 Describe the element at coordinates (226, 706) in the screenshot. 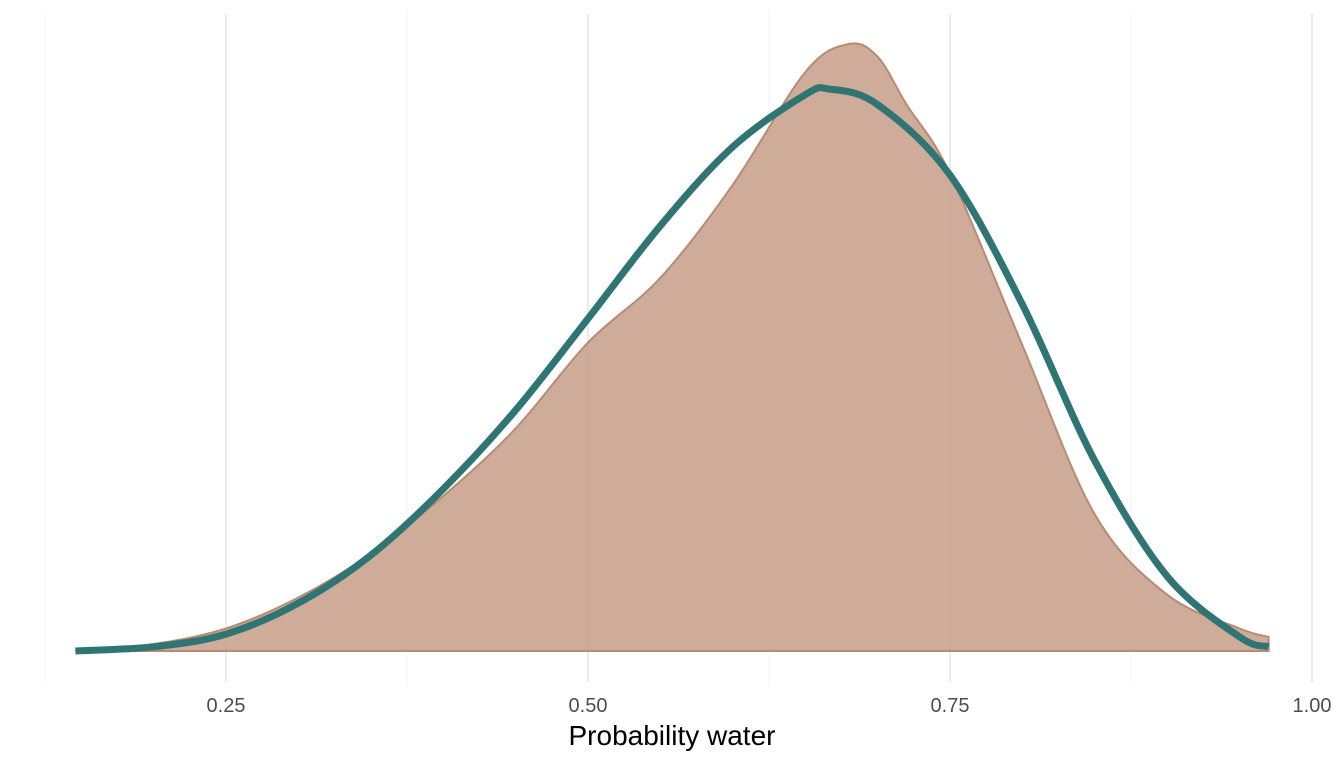

I see `x-tick-label: 0.25` at that location.